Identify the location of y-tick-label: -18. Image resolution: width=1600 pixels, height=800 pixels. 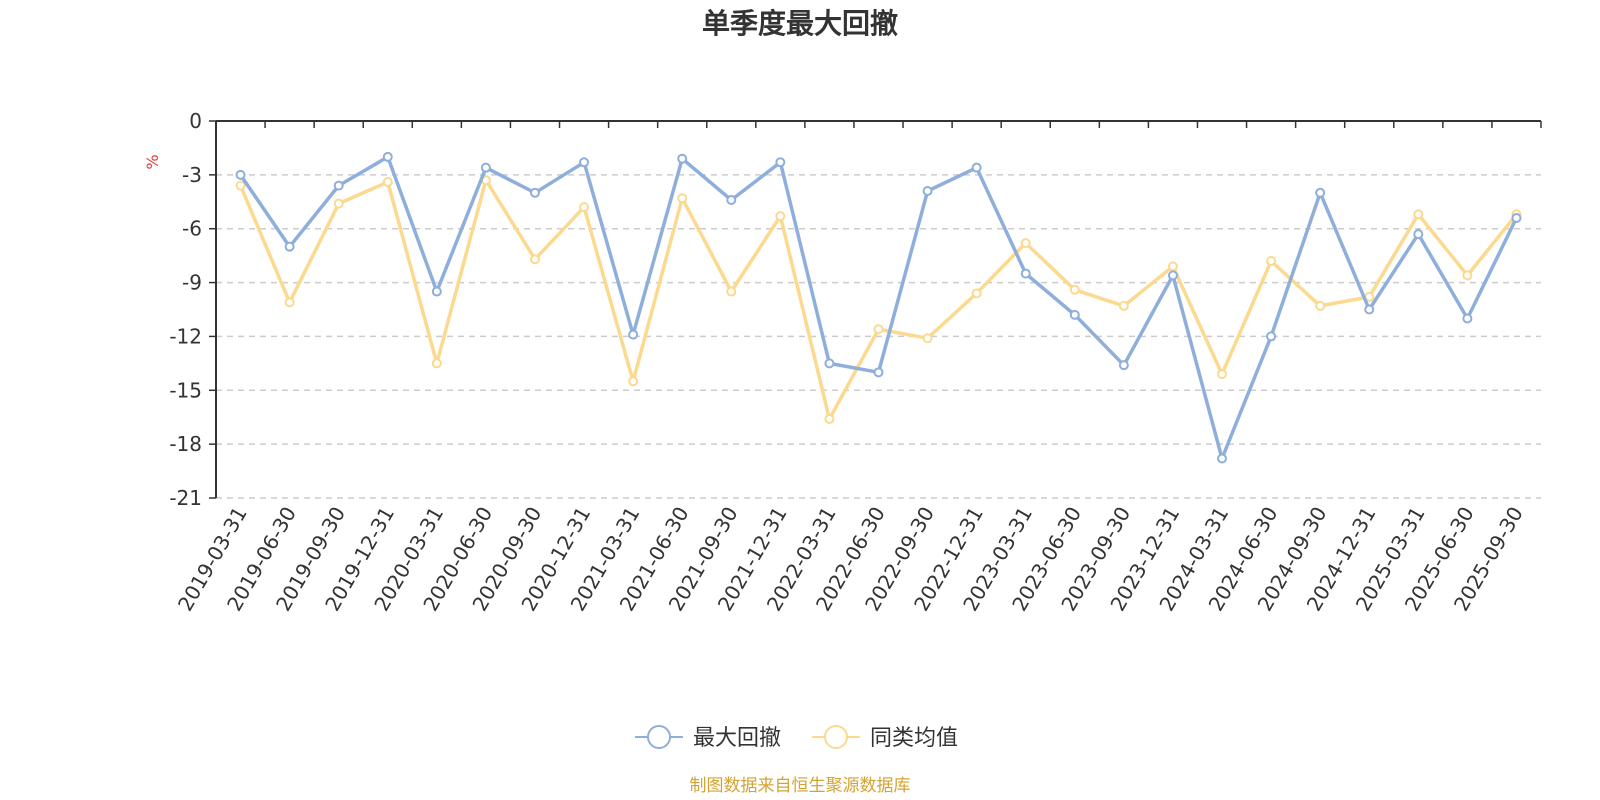
(185, 444).